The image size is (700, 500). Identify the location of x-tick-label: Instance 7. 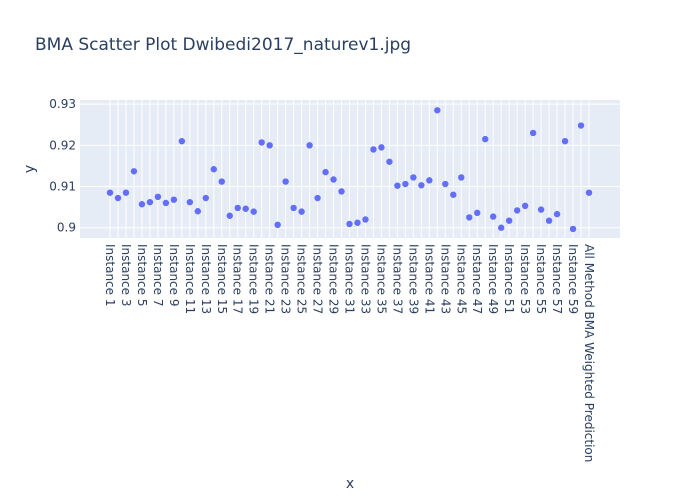
(158, 275).